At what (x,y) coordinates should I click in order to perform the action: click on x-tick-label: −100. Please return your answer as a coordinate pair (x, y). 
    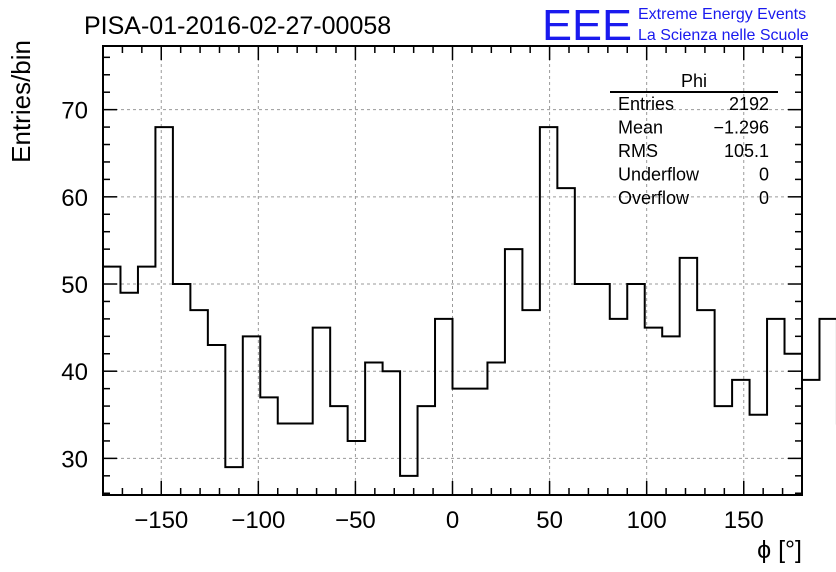
    Looking at the image, I should click on (258, 520).